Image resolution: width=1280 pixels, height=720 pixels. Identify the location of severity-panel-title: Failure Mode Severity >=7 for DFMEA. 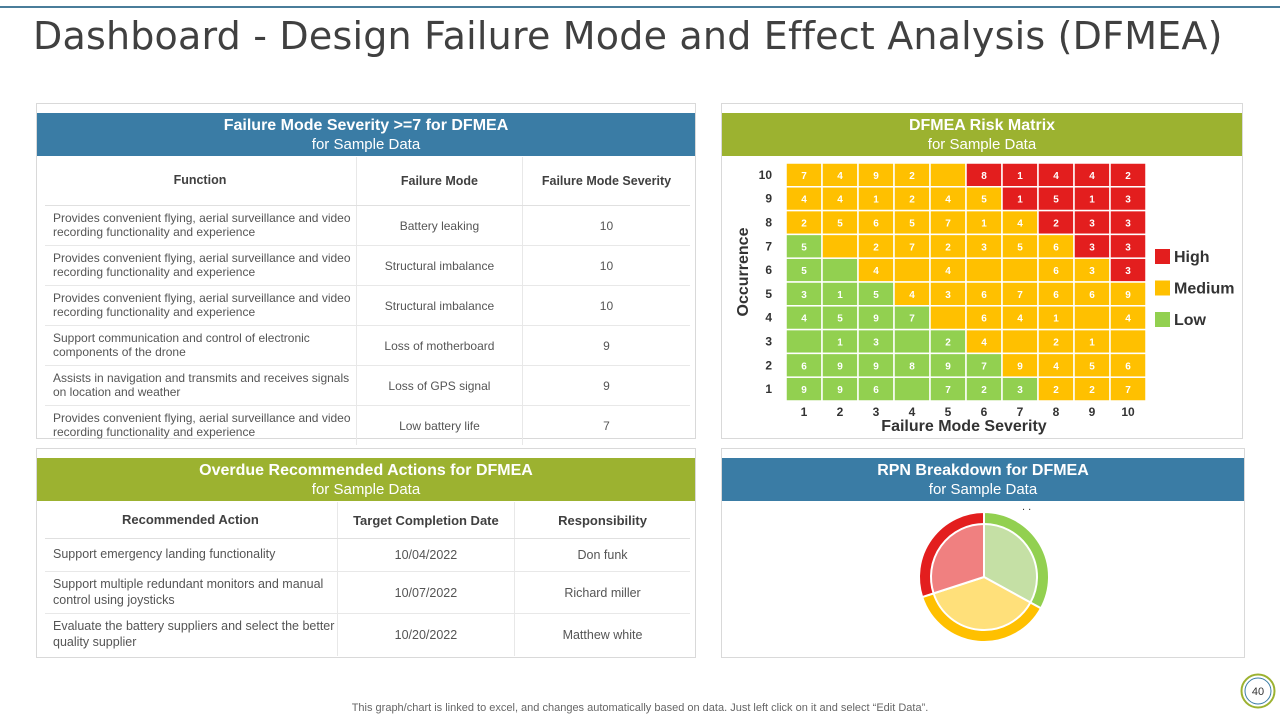
(366, 125).